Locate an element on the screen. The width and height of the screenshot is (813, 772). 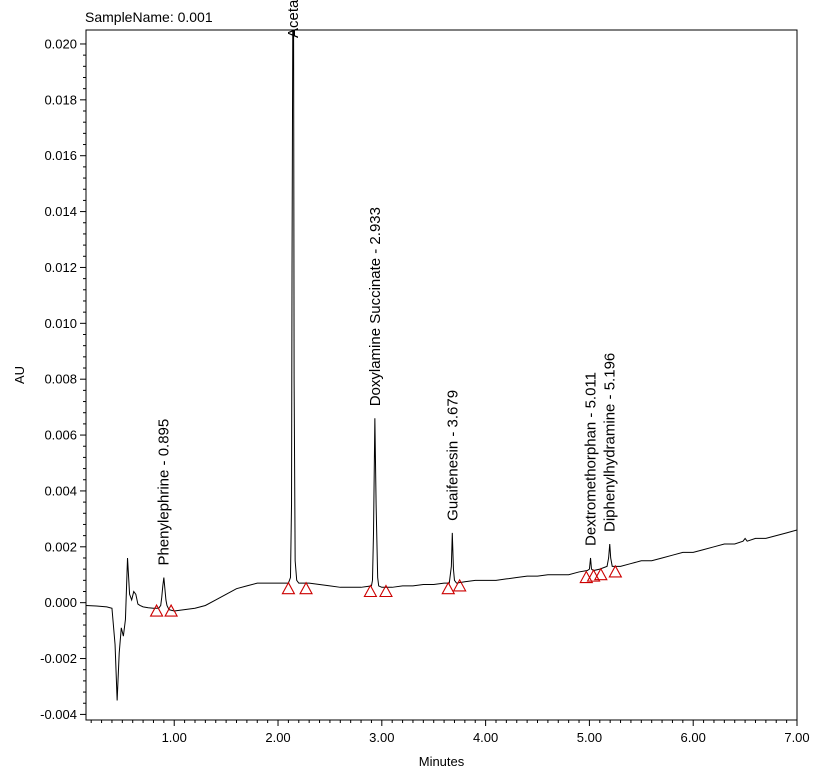
peak-label: Doxylamine Succinate - 2.933 is located at coordinates (375, 306).